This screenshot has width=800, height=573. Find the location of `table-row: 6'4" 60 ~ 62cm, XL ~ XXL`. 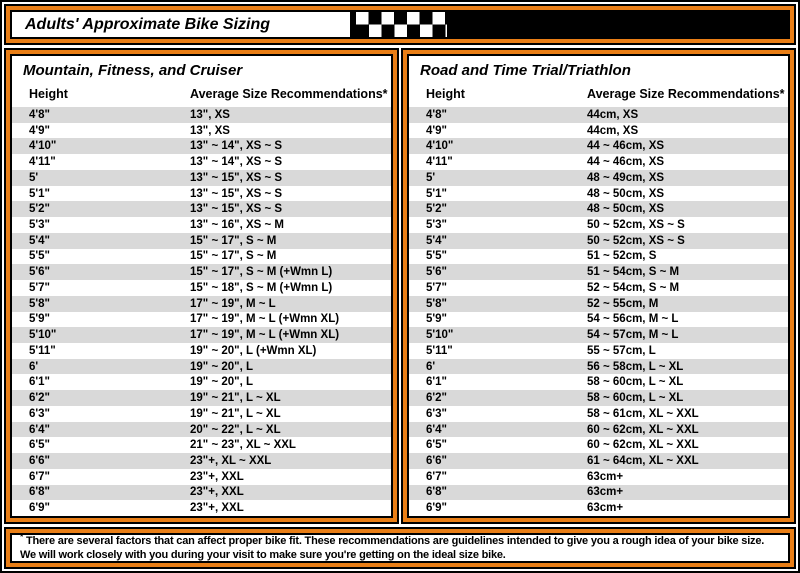

table-row: 6'4" 60 ~ 62cm, XL ~ XXL is located at coordinates (598, 429).